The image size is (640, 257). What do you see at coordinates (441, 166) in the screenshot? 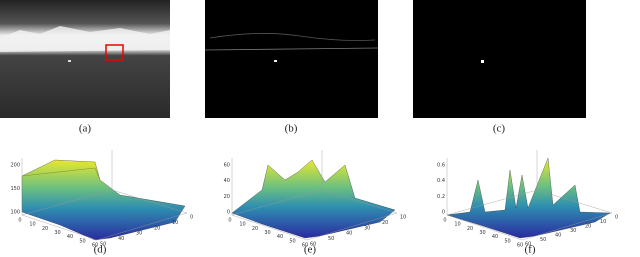
I see `z-tick-label: 0.6` at bounding box center [441, 166].